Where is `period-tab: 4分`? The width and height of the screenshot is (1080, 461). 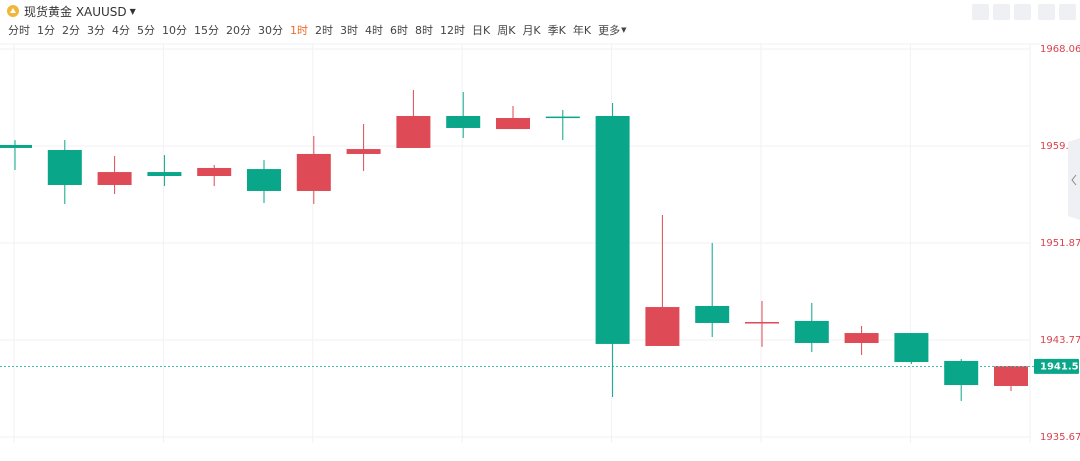 period-tab: 4分 is located at coordinates (121, 30).